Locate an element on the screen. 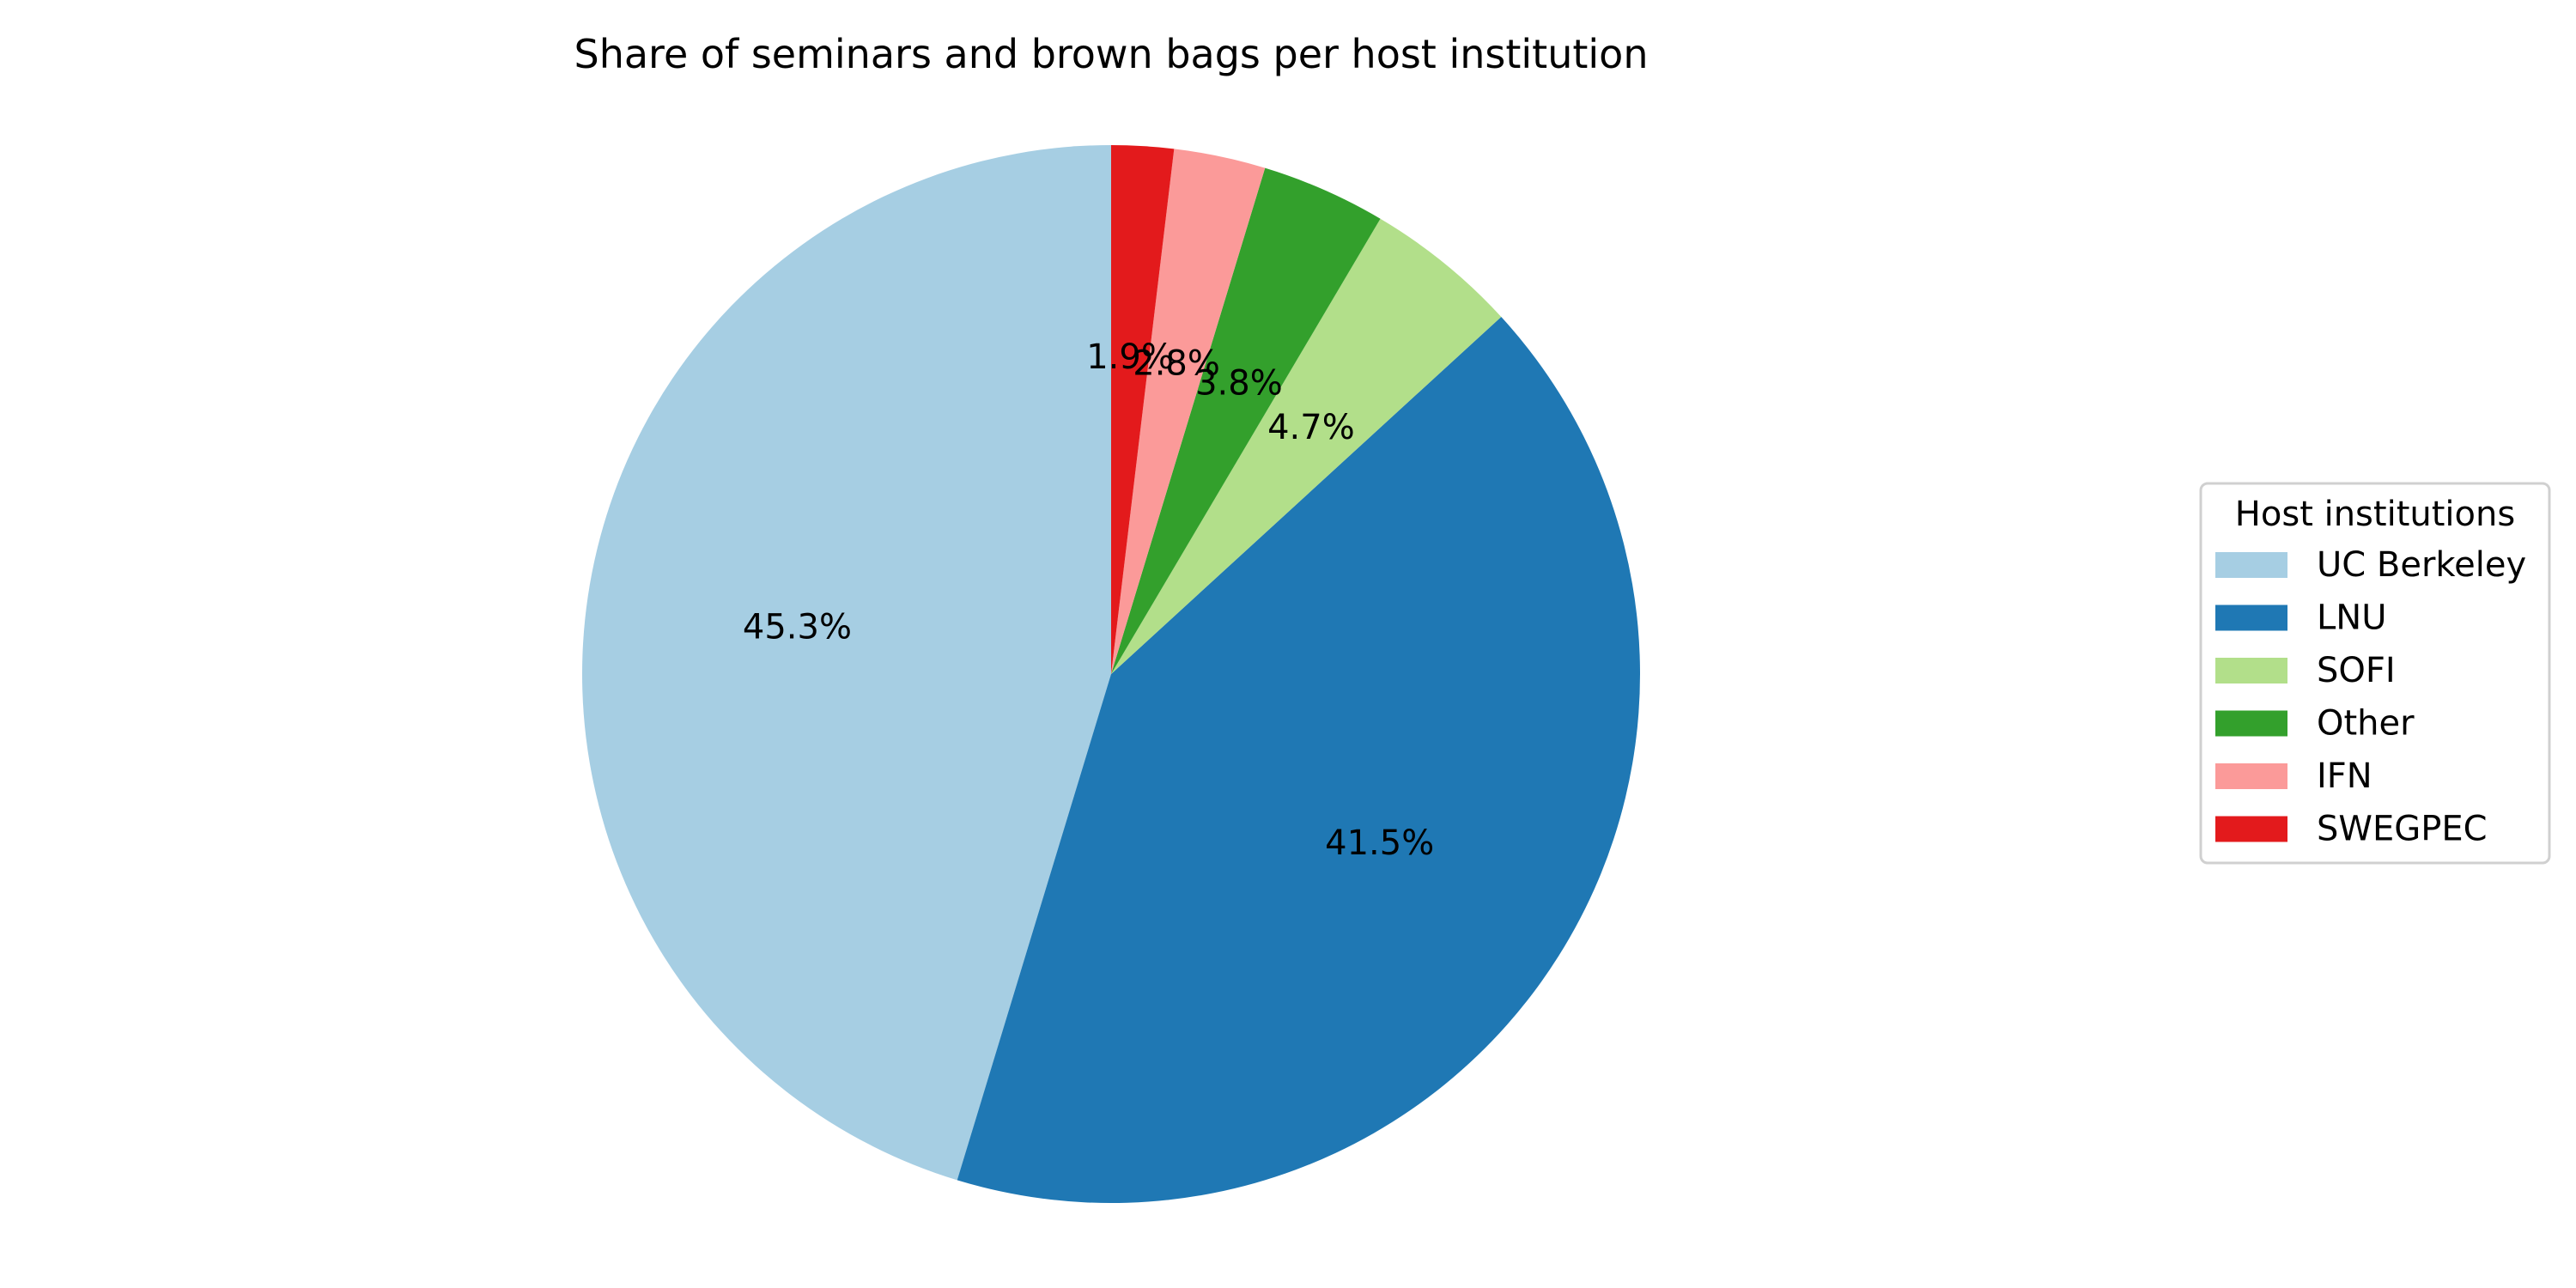 Image resolution: width=2576 pixels, height=1288 pixels. pie-slice-other is located at coordinates (1246, 420).